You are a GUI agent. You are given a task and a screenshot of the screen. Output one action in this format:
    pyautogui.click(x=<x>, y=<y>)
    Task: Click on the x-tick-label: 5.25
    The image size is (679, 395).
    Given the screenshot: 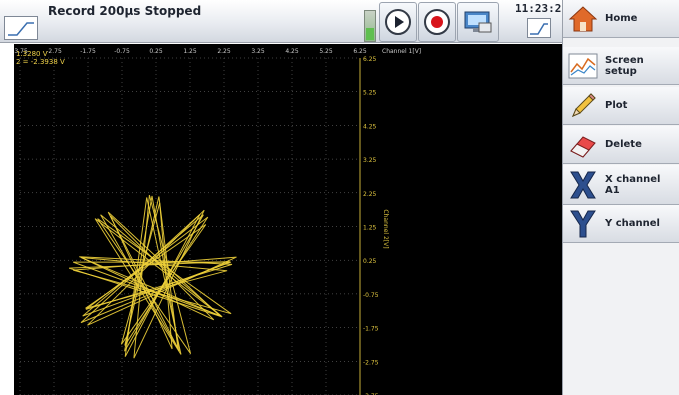 What is the action you would take?
    pyautogui.click(x=326, y=51)
    